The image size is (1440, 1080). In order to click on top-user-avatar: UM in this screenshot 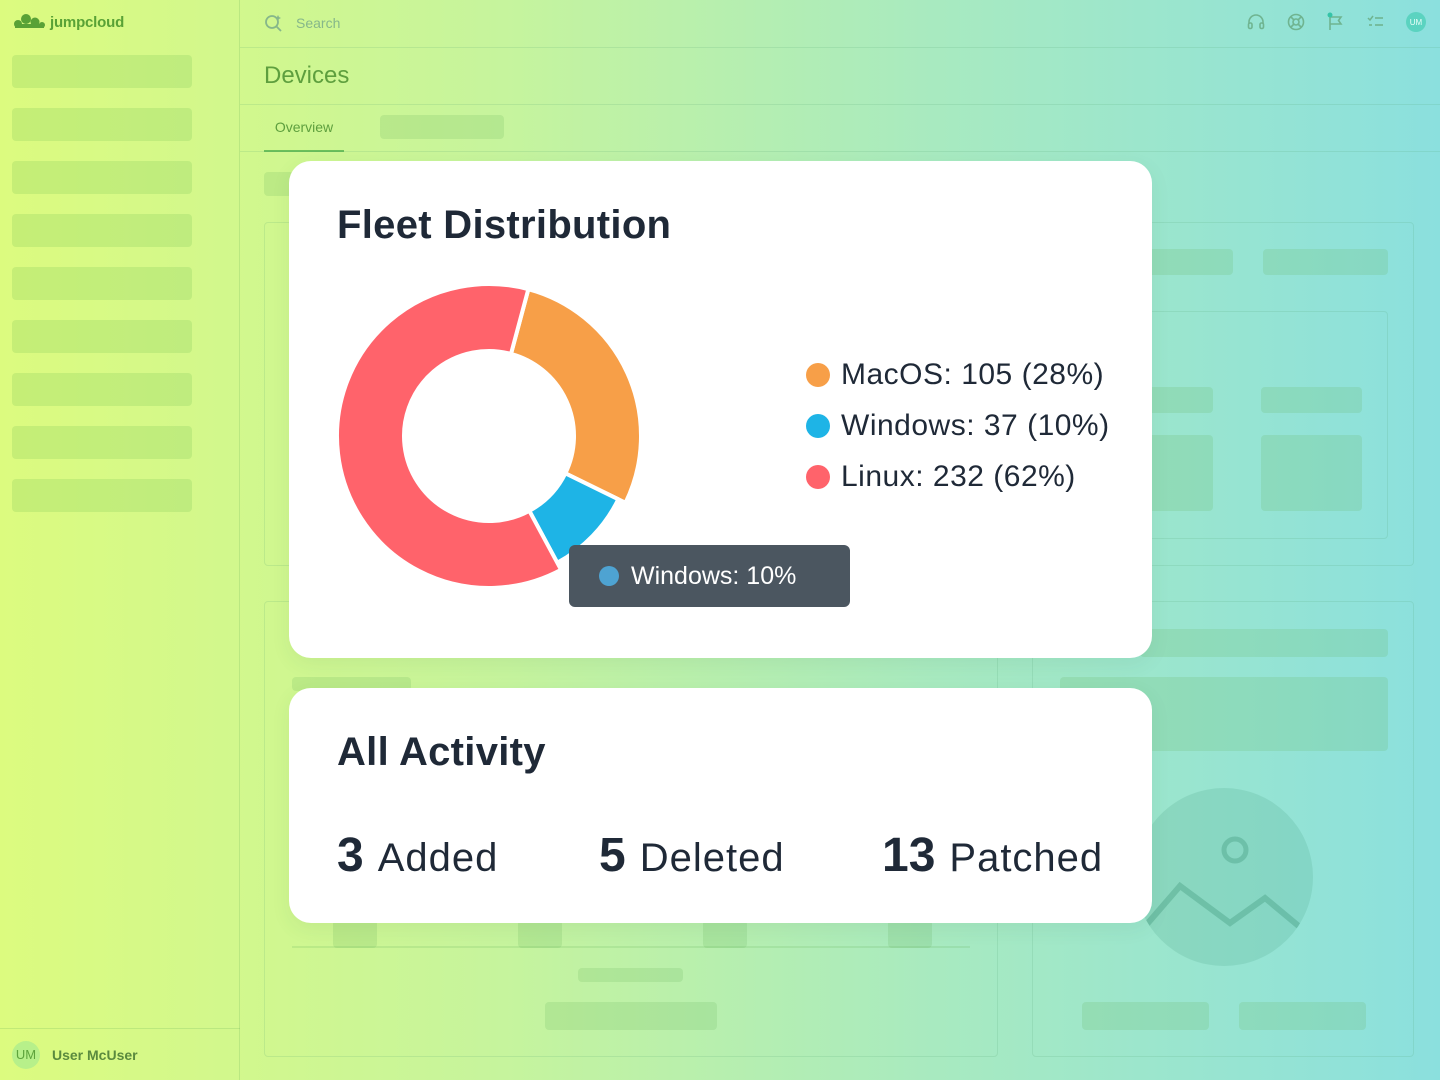, I will do `click(1416, 22)`.